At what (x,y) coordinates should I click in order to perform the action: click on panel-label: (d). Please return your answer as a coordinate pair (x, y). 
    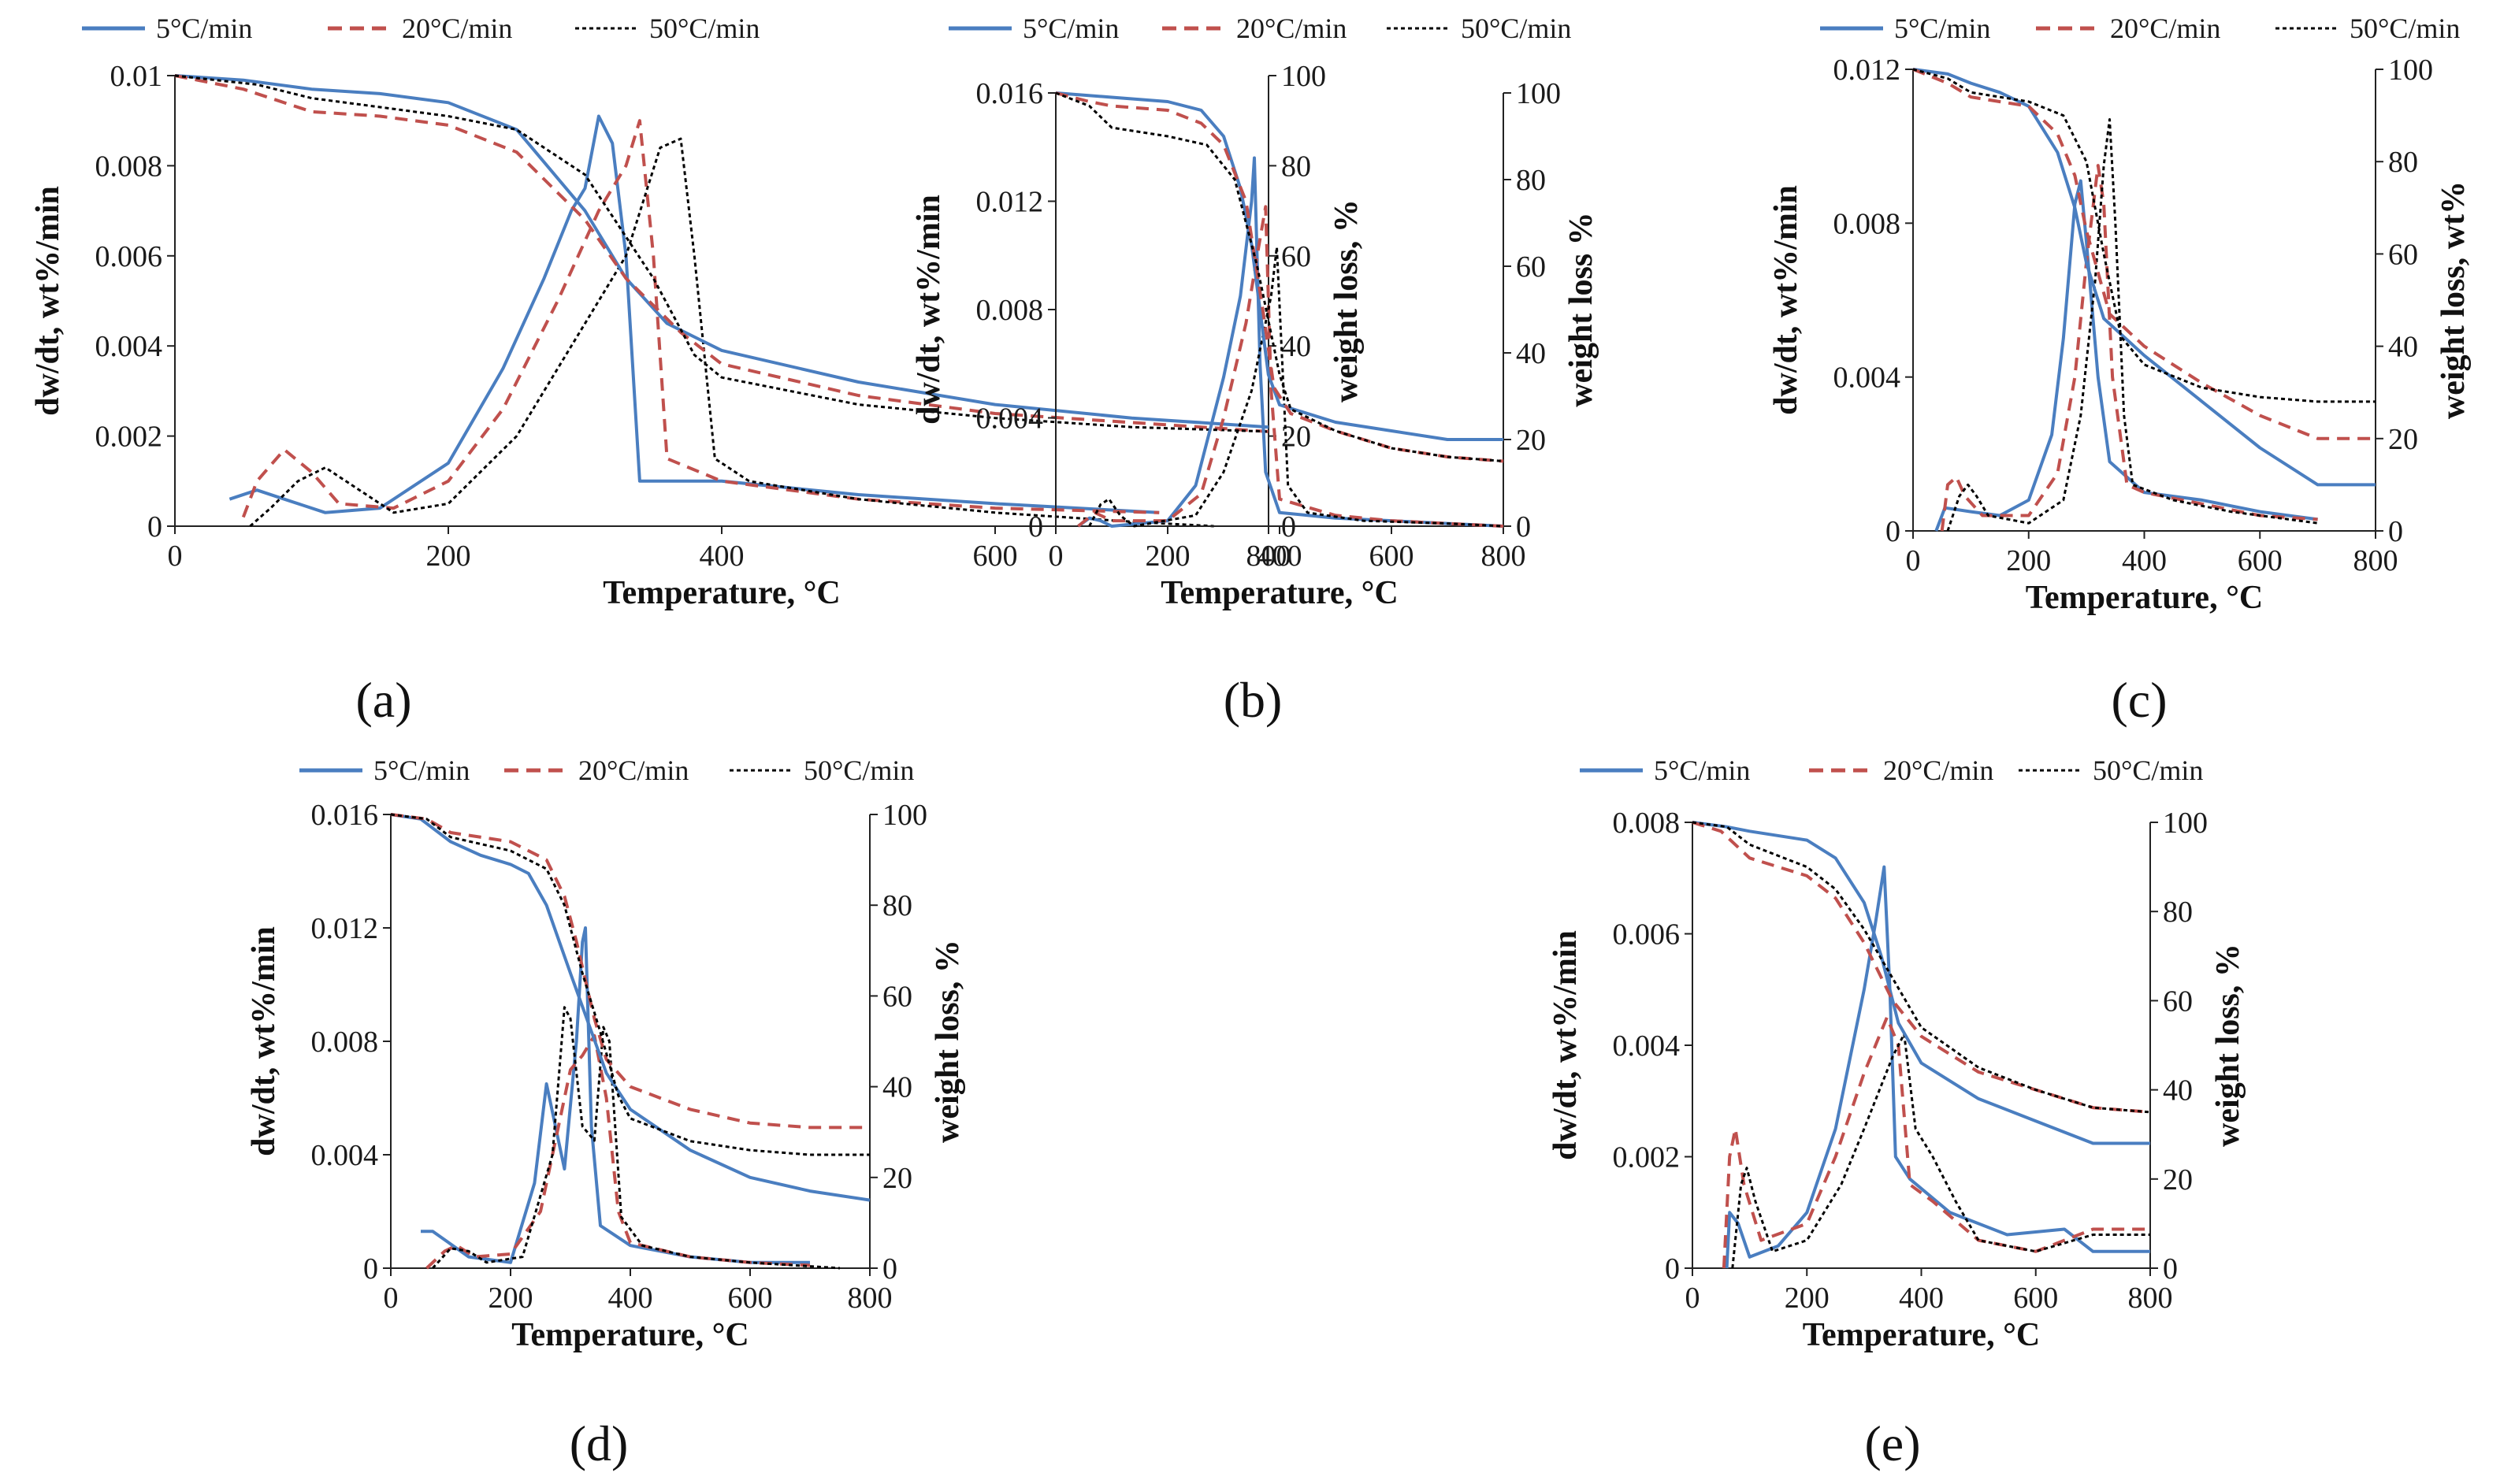
    Looking at the image, I should click on (599, 1443).